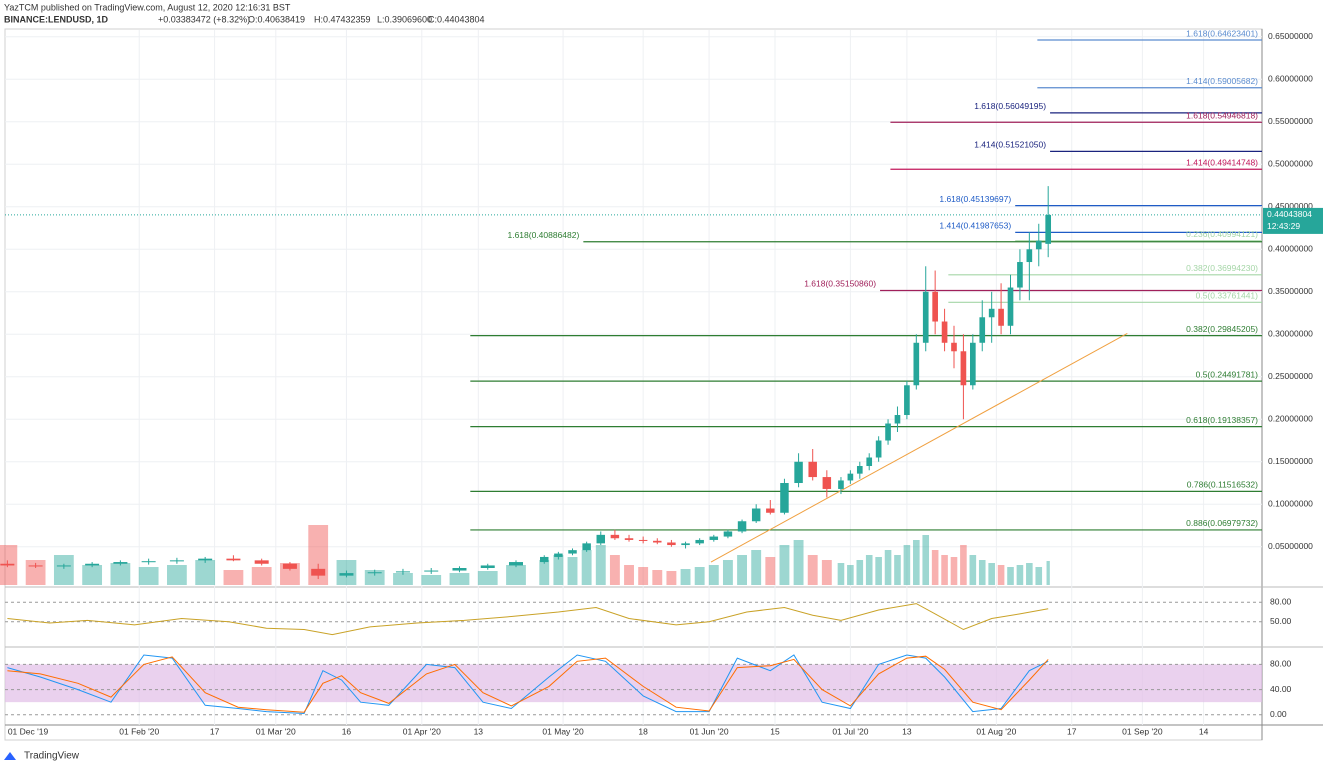 This screenshot has width=1323, height=768. What do you see at coordinates (633, 683) in the screenshot?
I see `stoch-band` at bounding box center [633, 683].